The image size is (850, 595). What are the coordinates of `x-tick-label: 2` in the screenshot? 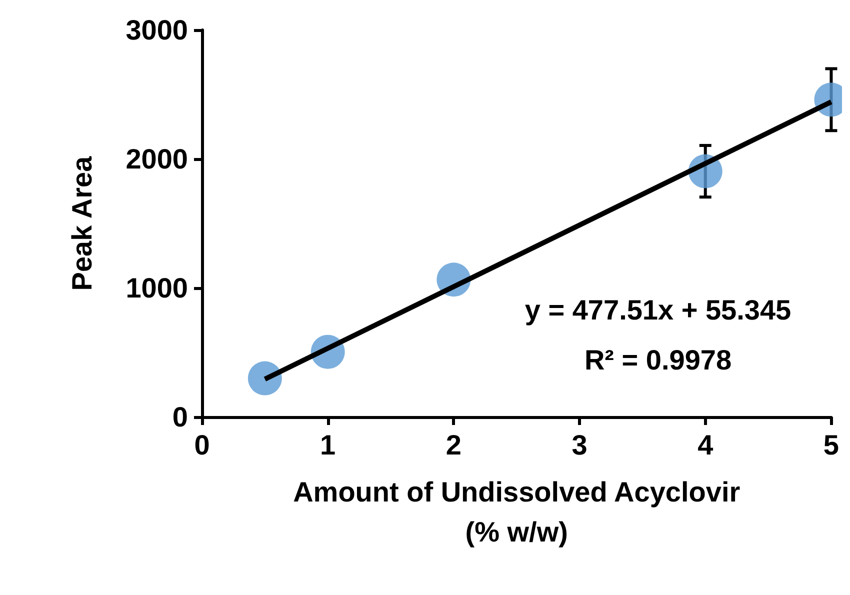 It's located at (454, 445).